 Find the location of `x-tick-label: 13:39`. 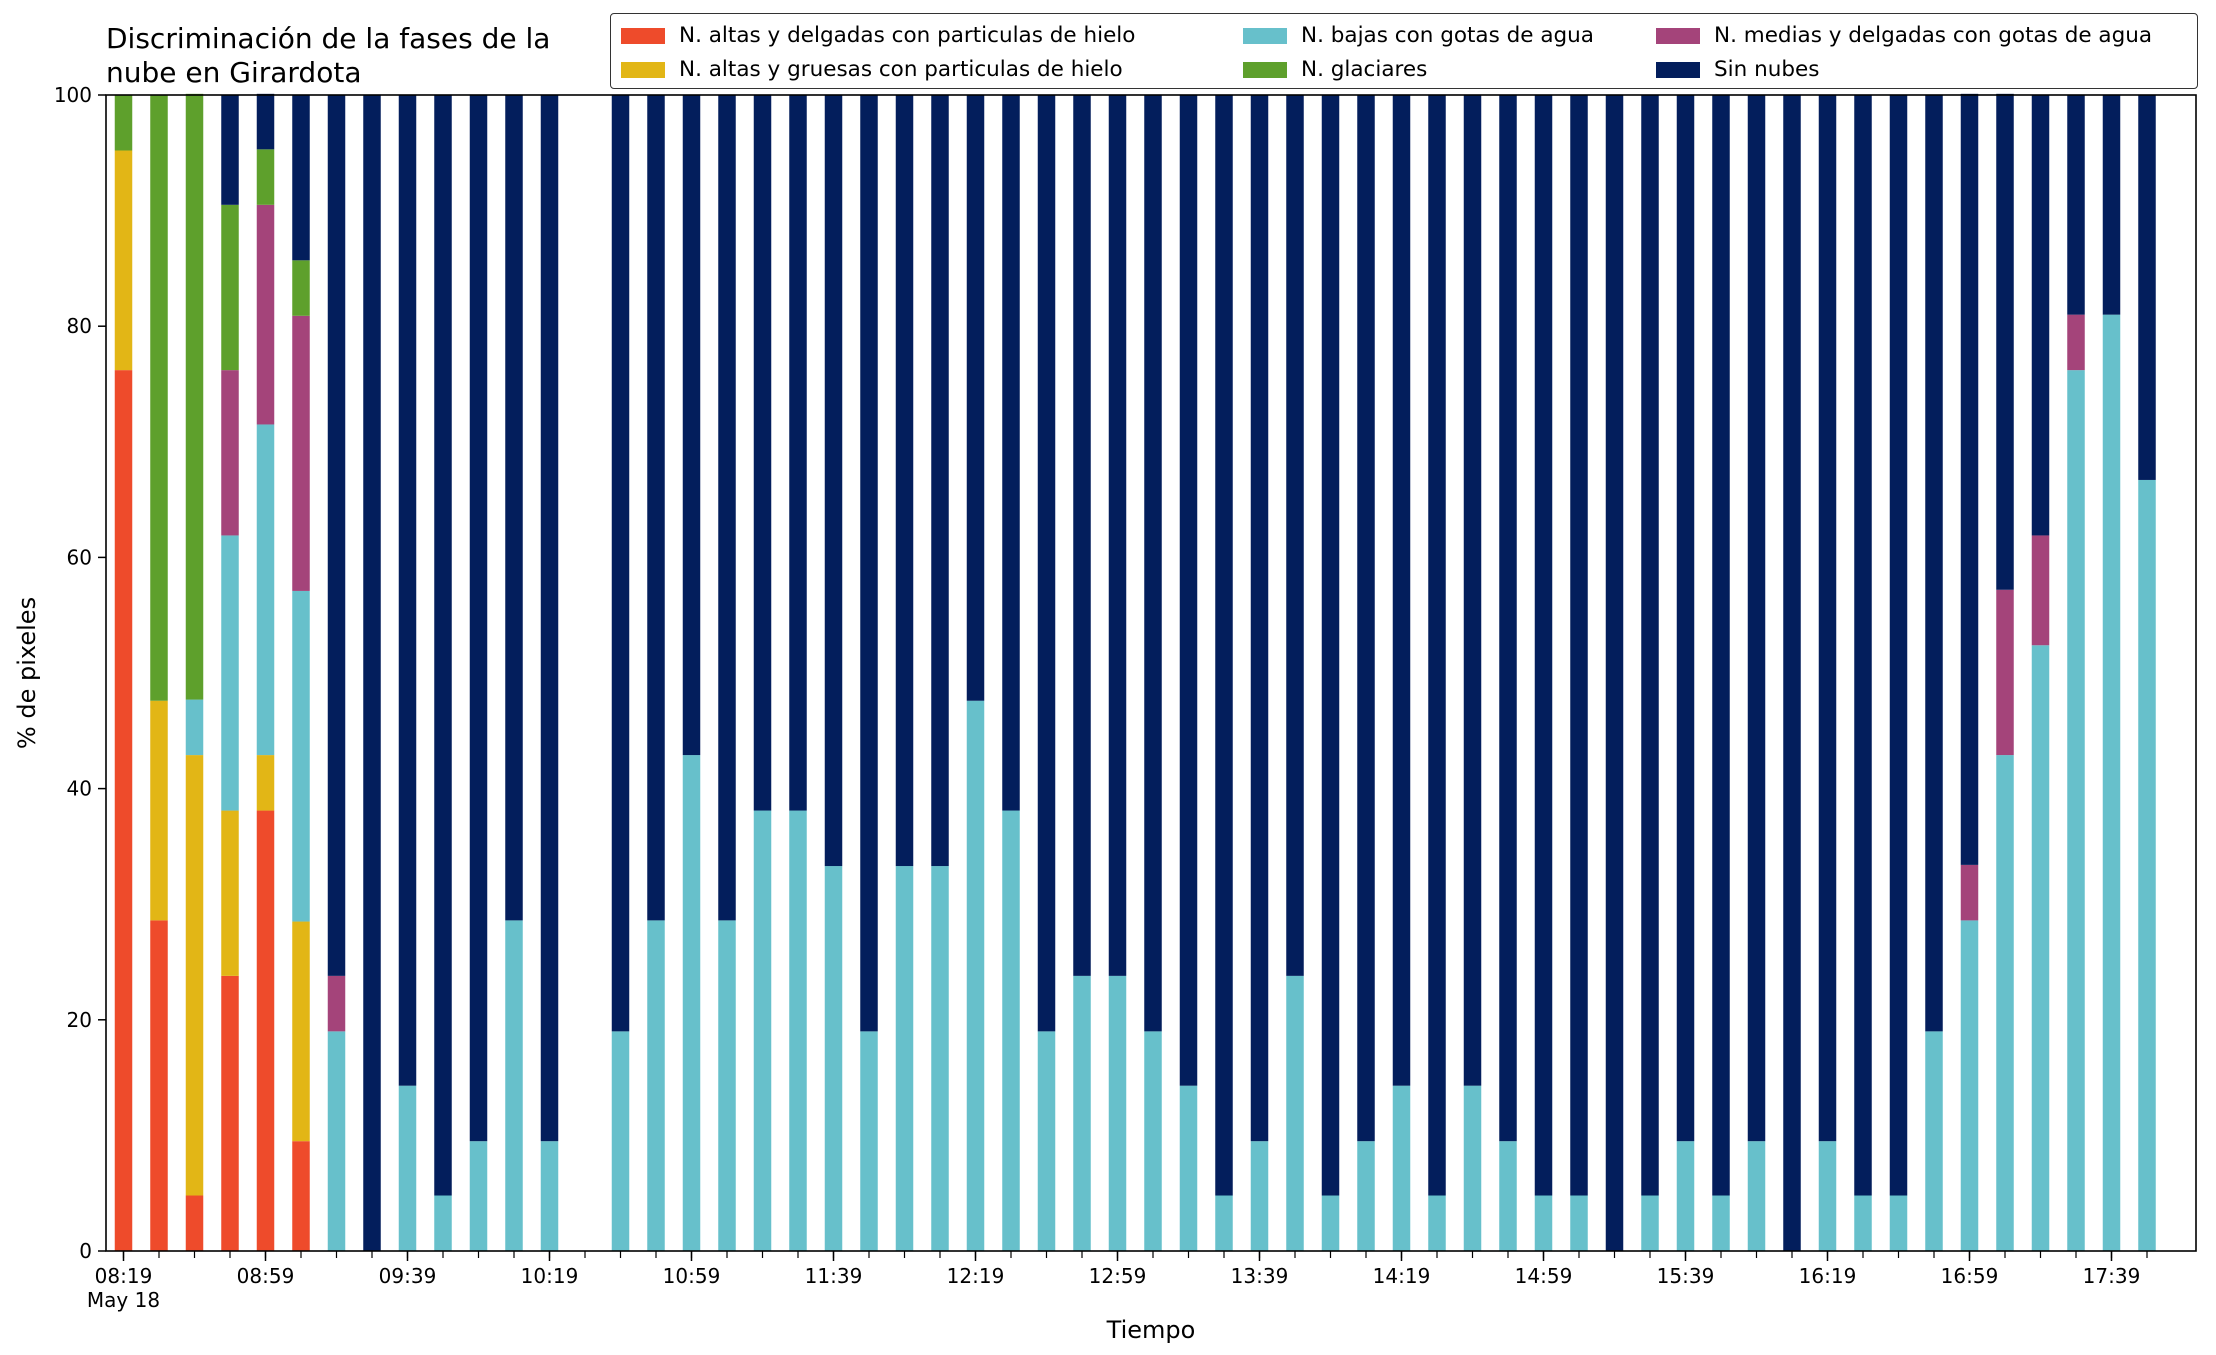

x-tick-label: 13:39 is located at coordinates (1260, 1276).